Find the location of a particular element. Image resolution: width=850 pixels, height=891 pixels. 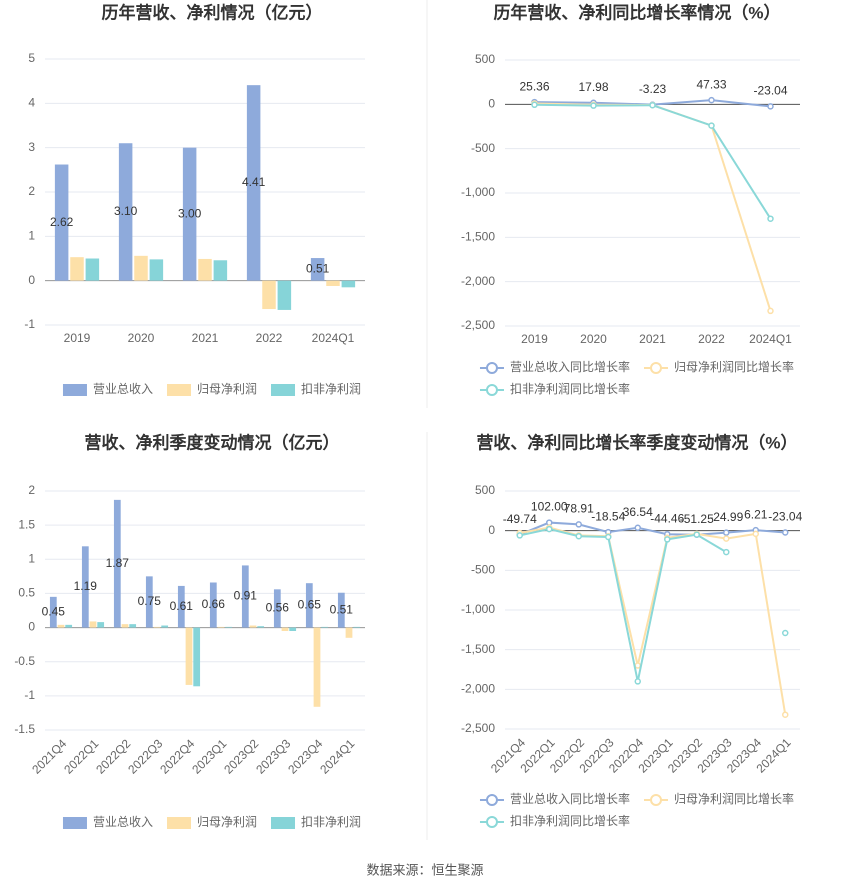

x-tick-label: 2020 is located at coordinates (593, 339).